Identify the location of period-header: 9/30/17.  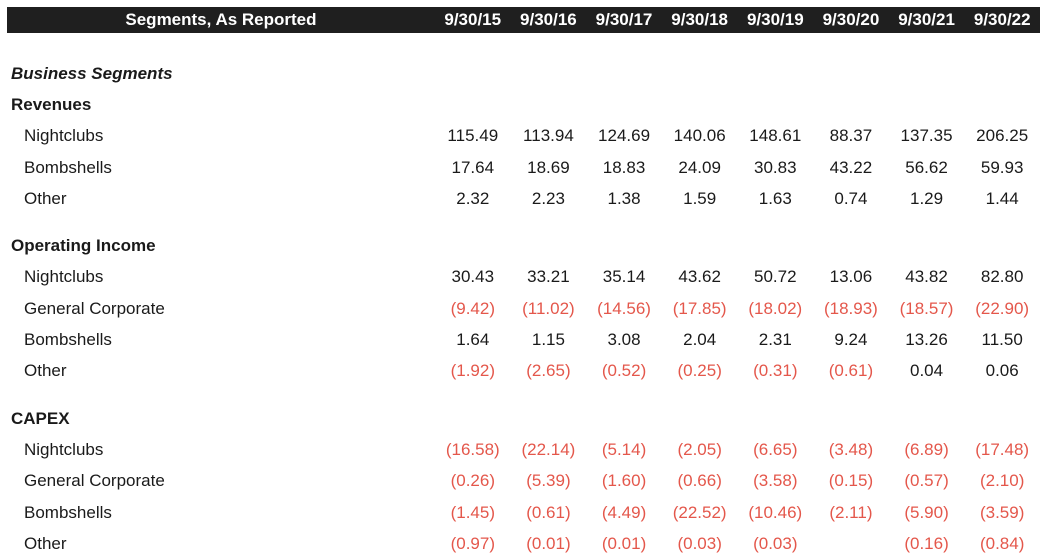
(624, 19).